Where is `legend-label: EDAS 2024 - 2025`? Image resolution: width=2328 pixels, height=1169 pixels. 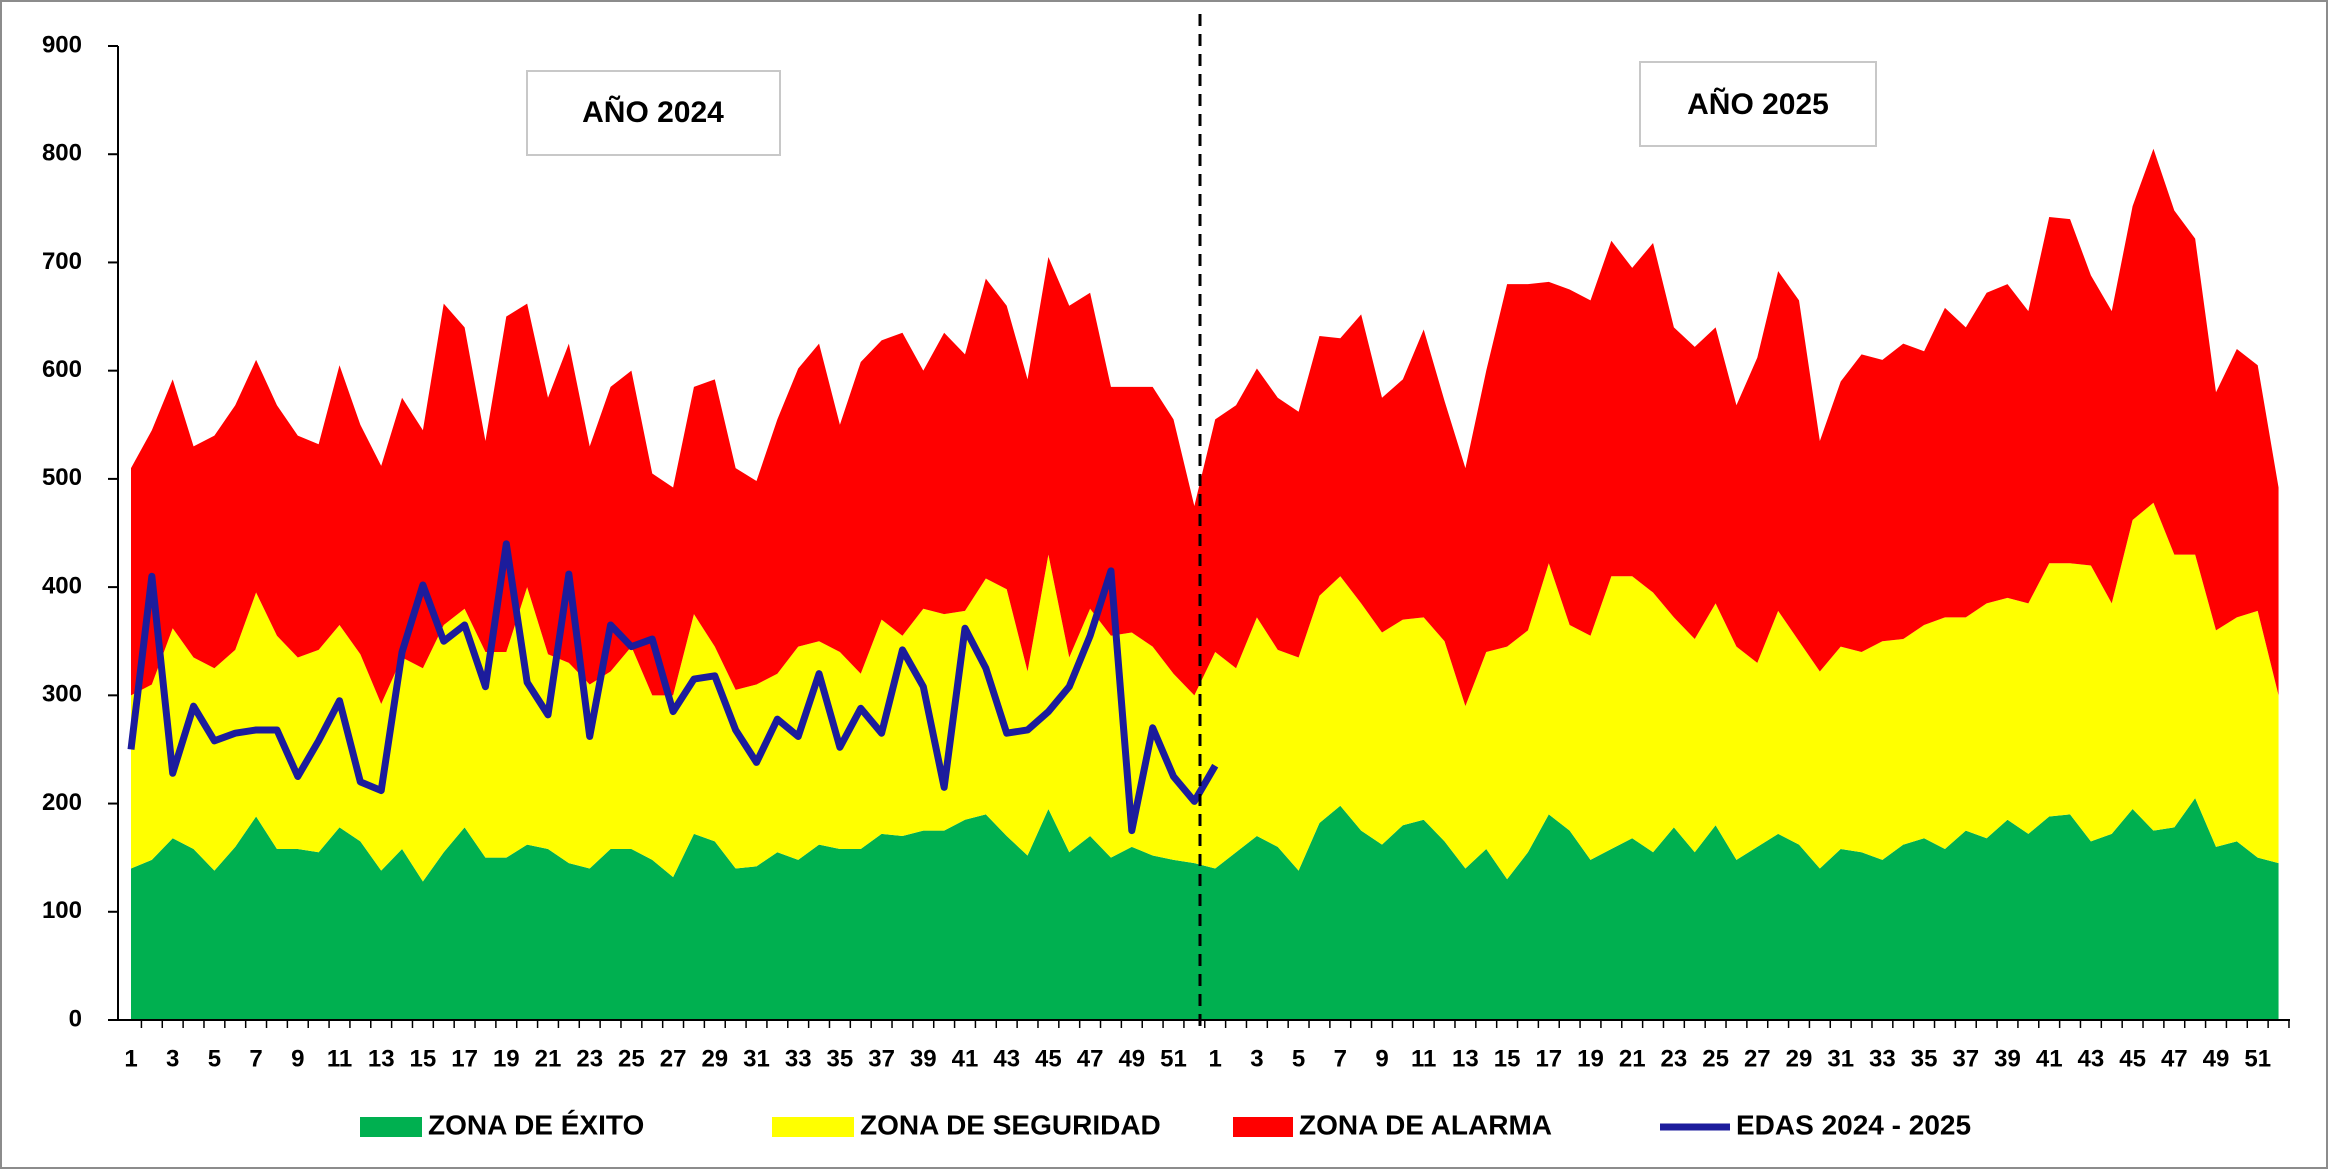 legend-label: EDAS 2024 - 2025 is located at coordinates (1853, 1124).